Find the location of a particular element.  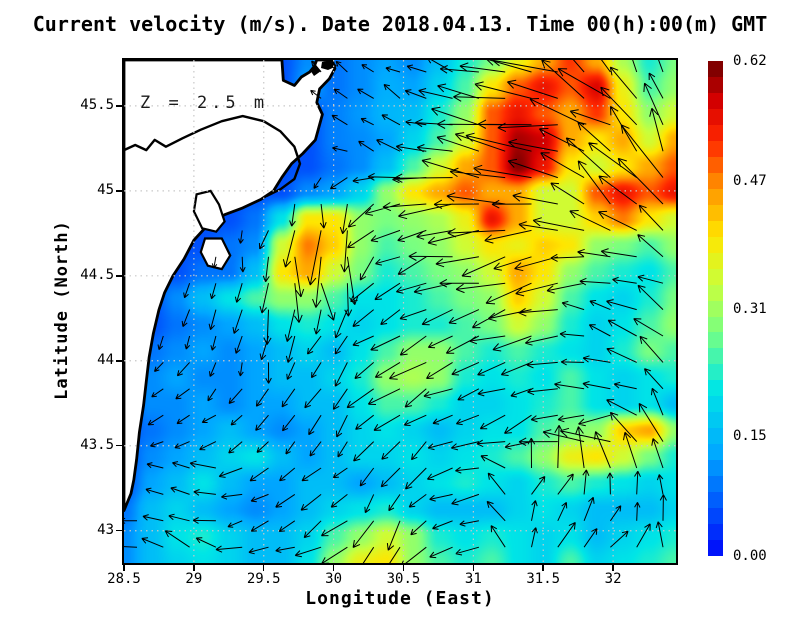

colorbar is located at coordinates (715, 309).